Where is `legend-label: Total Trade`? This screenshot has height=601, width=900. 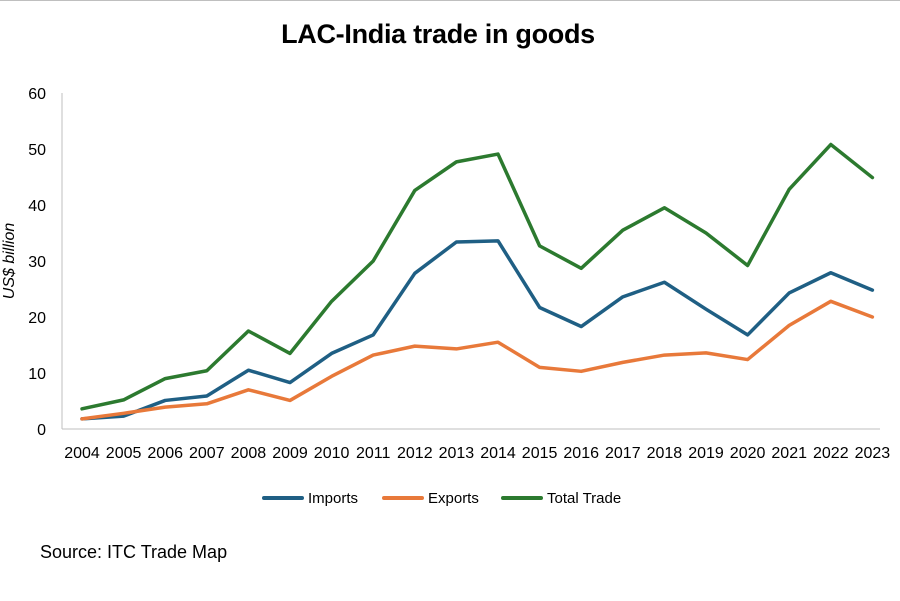 legend-label: Total Trade is located at coordinates (584, 498).